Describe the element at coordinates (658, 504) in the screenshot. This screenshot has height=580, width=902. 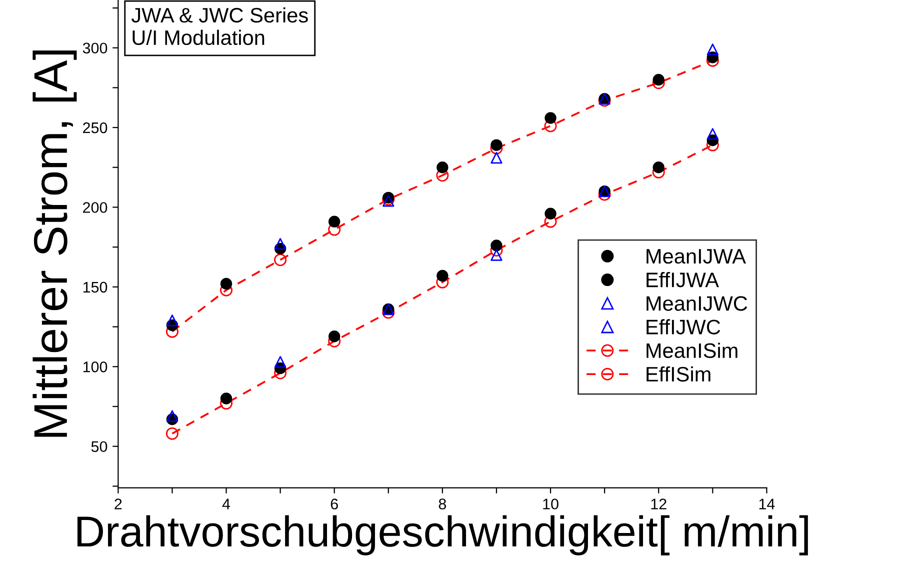
I see `x-tick-label: 12` at that location.